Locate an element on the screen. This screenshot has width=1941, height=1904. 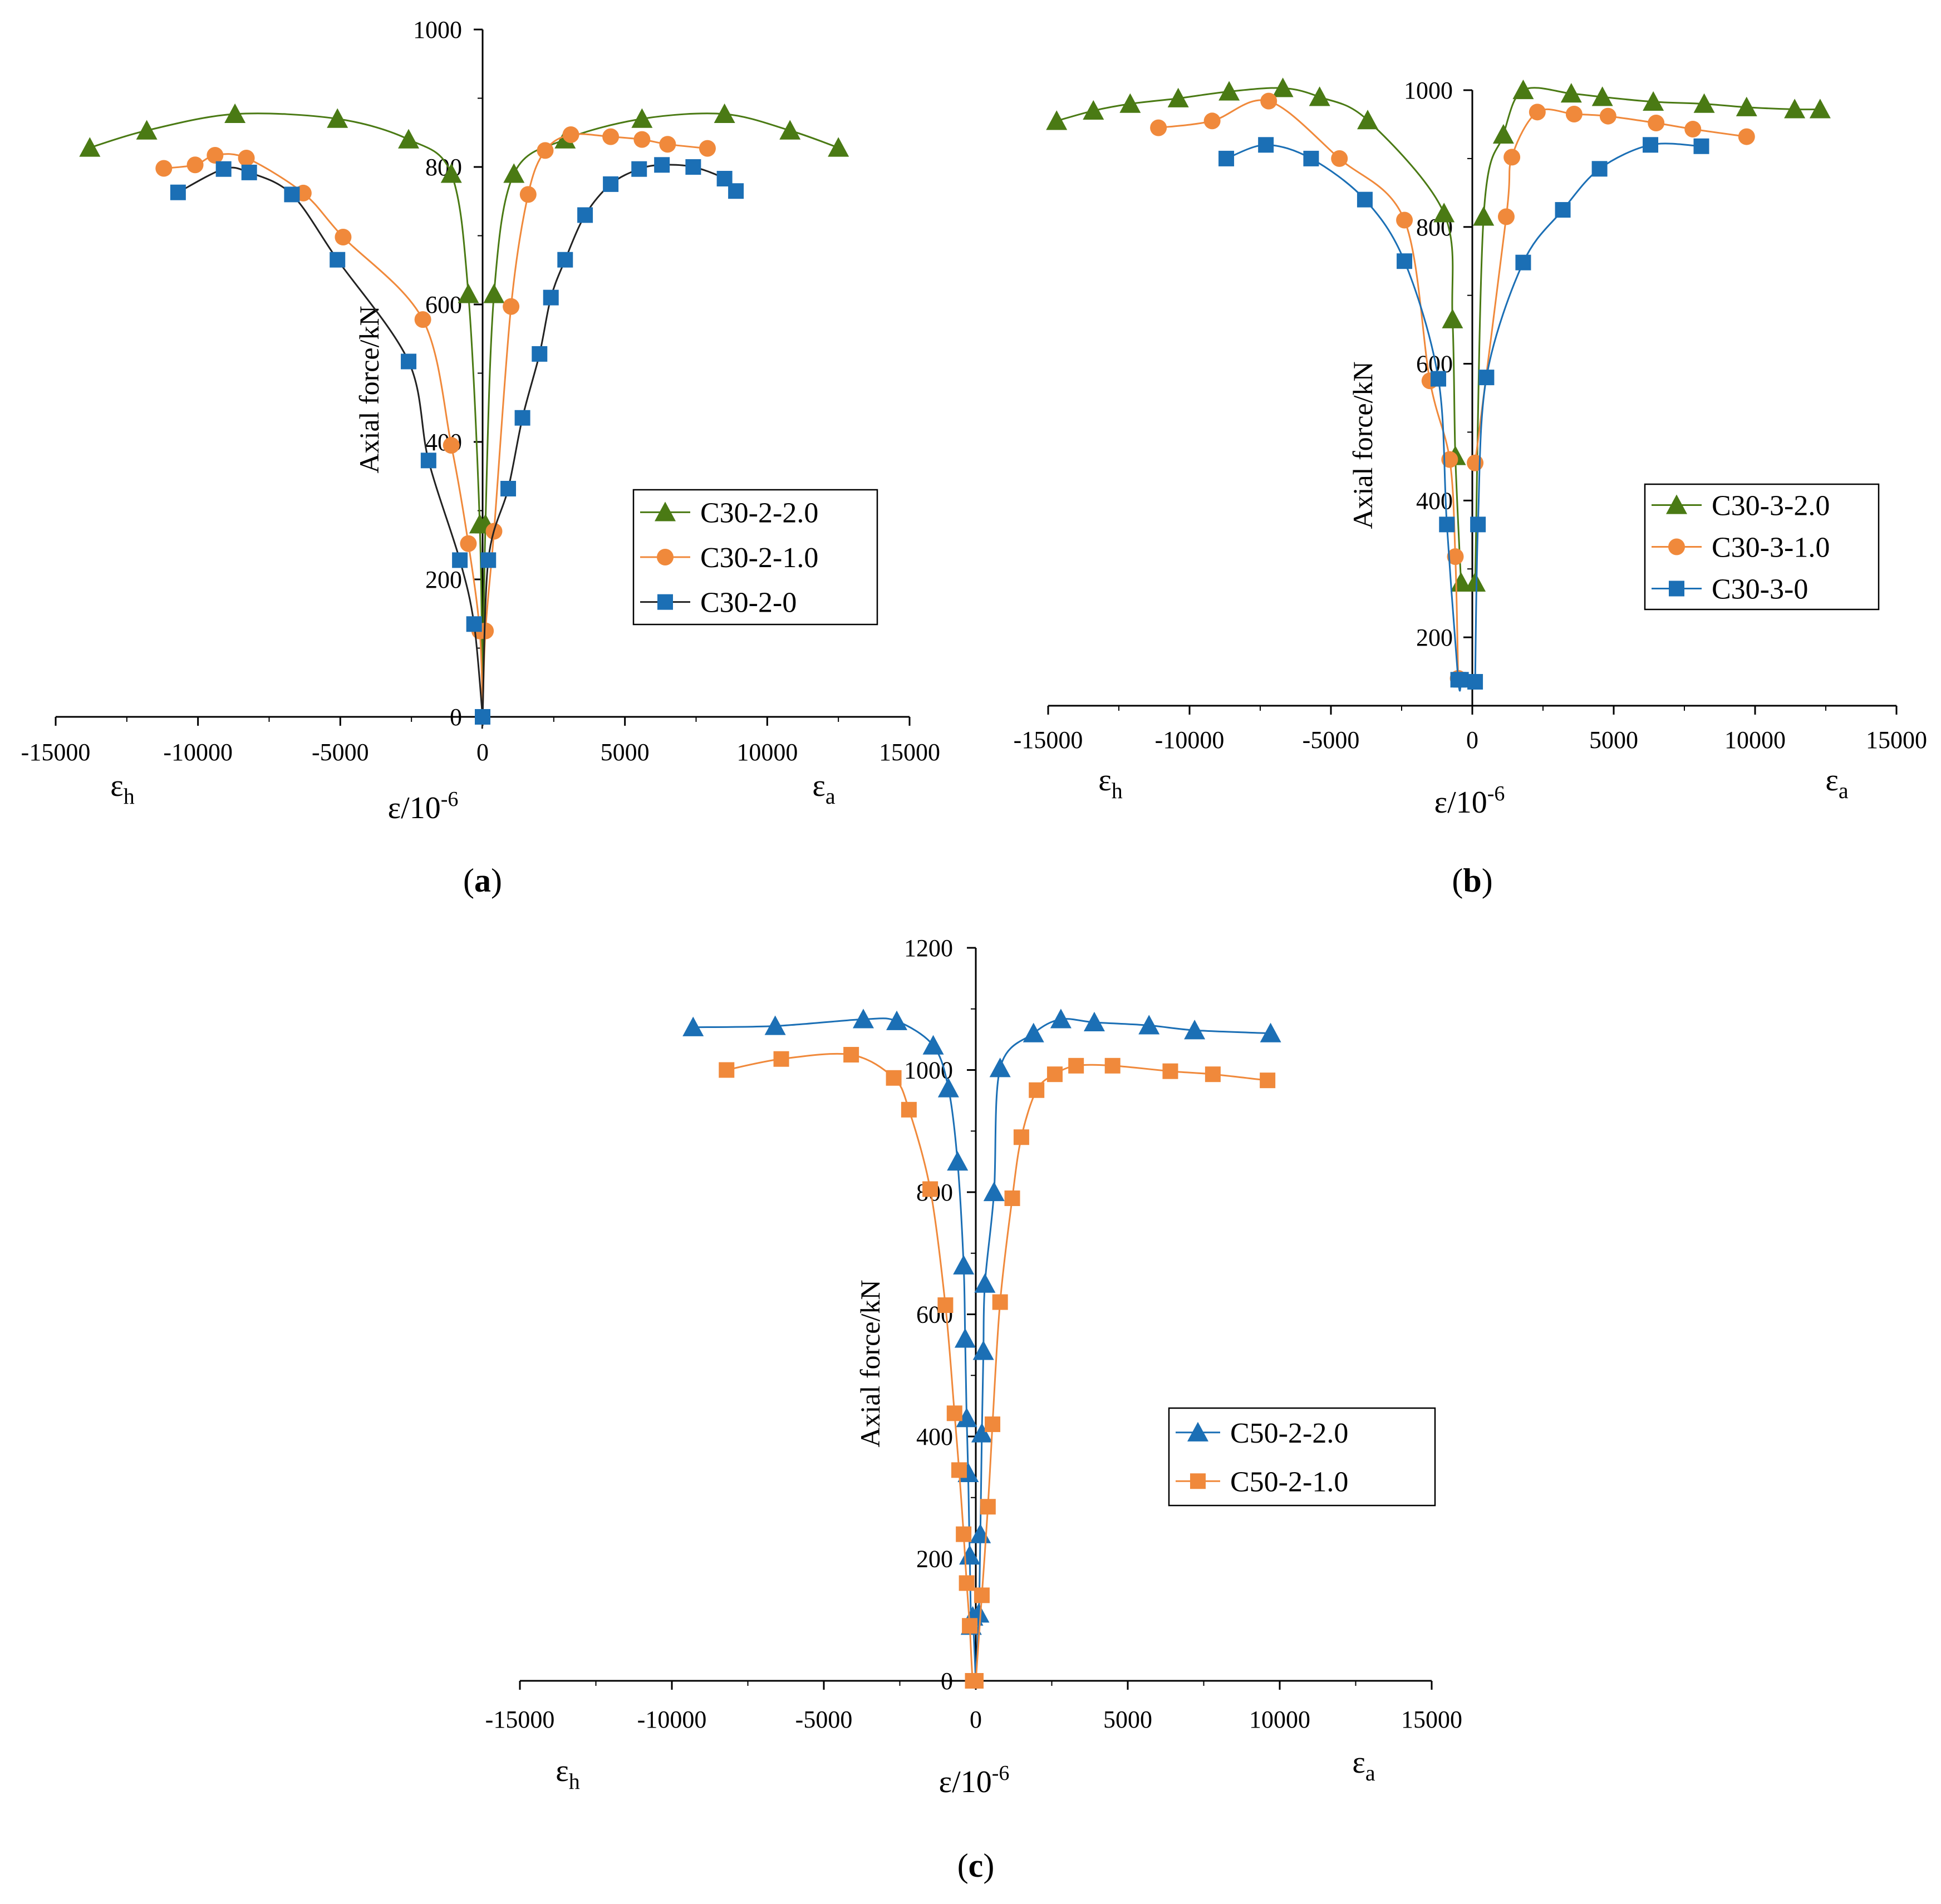
chart-a-y-tick-label-0: 0 is located at coordinates (456, 717).